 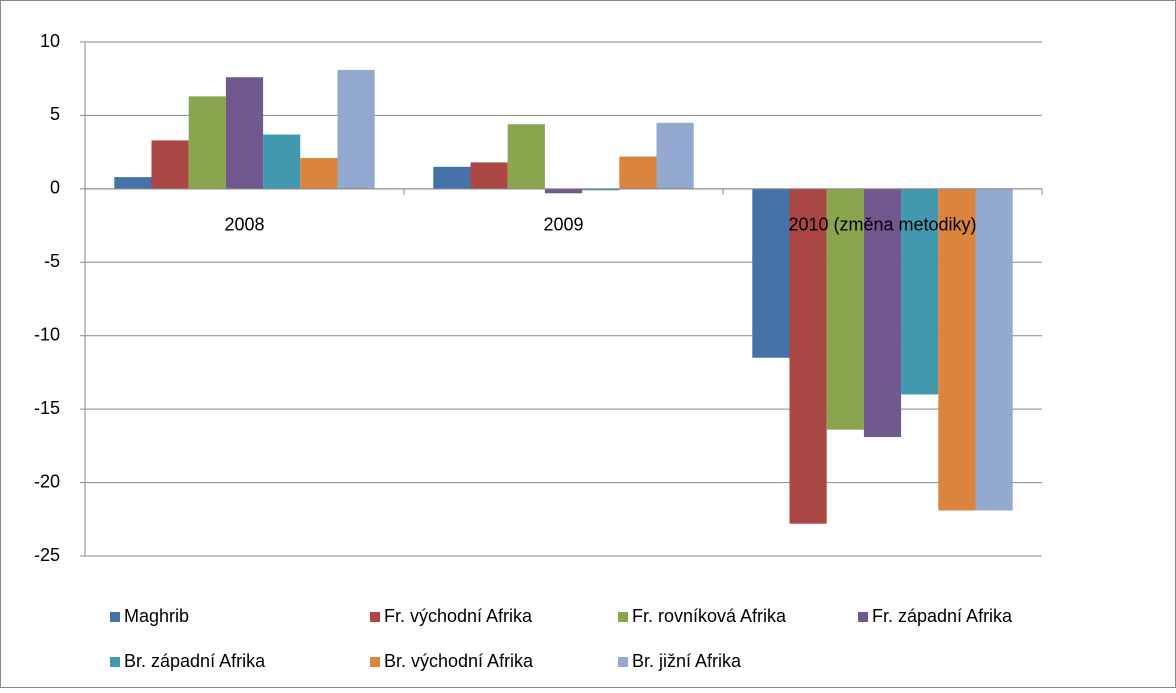 I want to click on x-tick-label: 2010 (změna metodiky), so click(x=882, y=225).